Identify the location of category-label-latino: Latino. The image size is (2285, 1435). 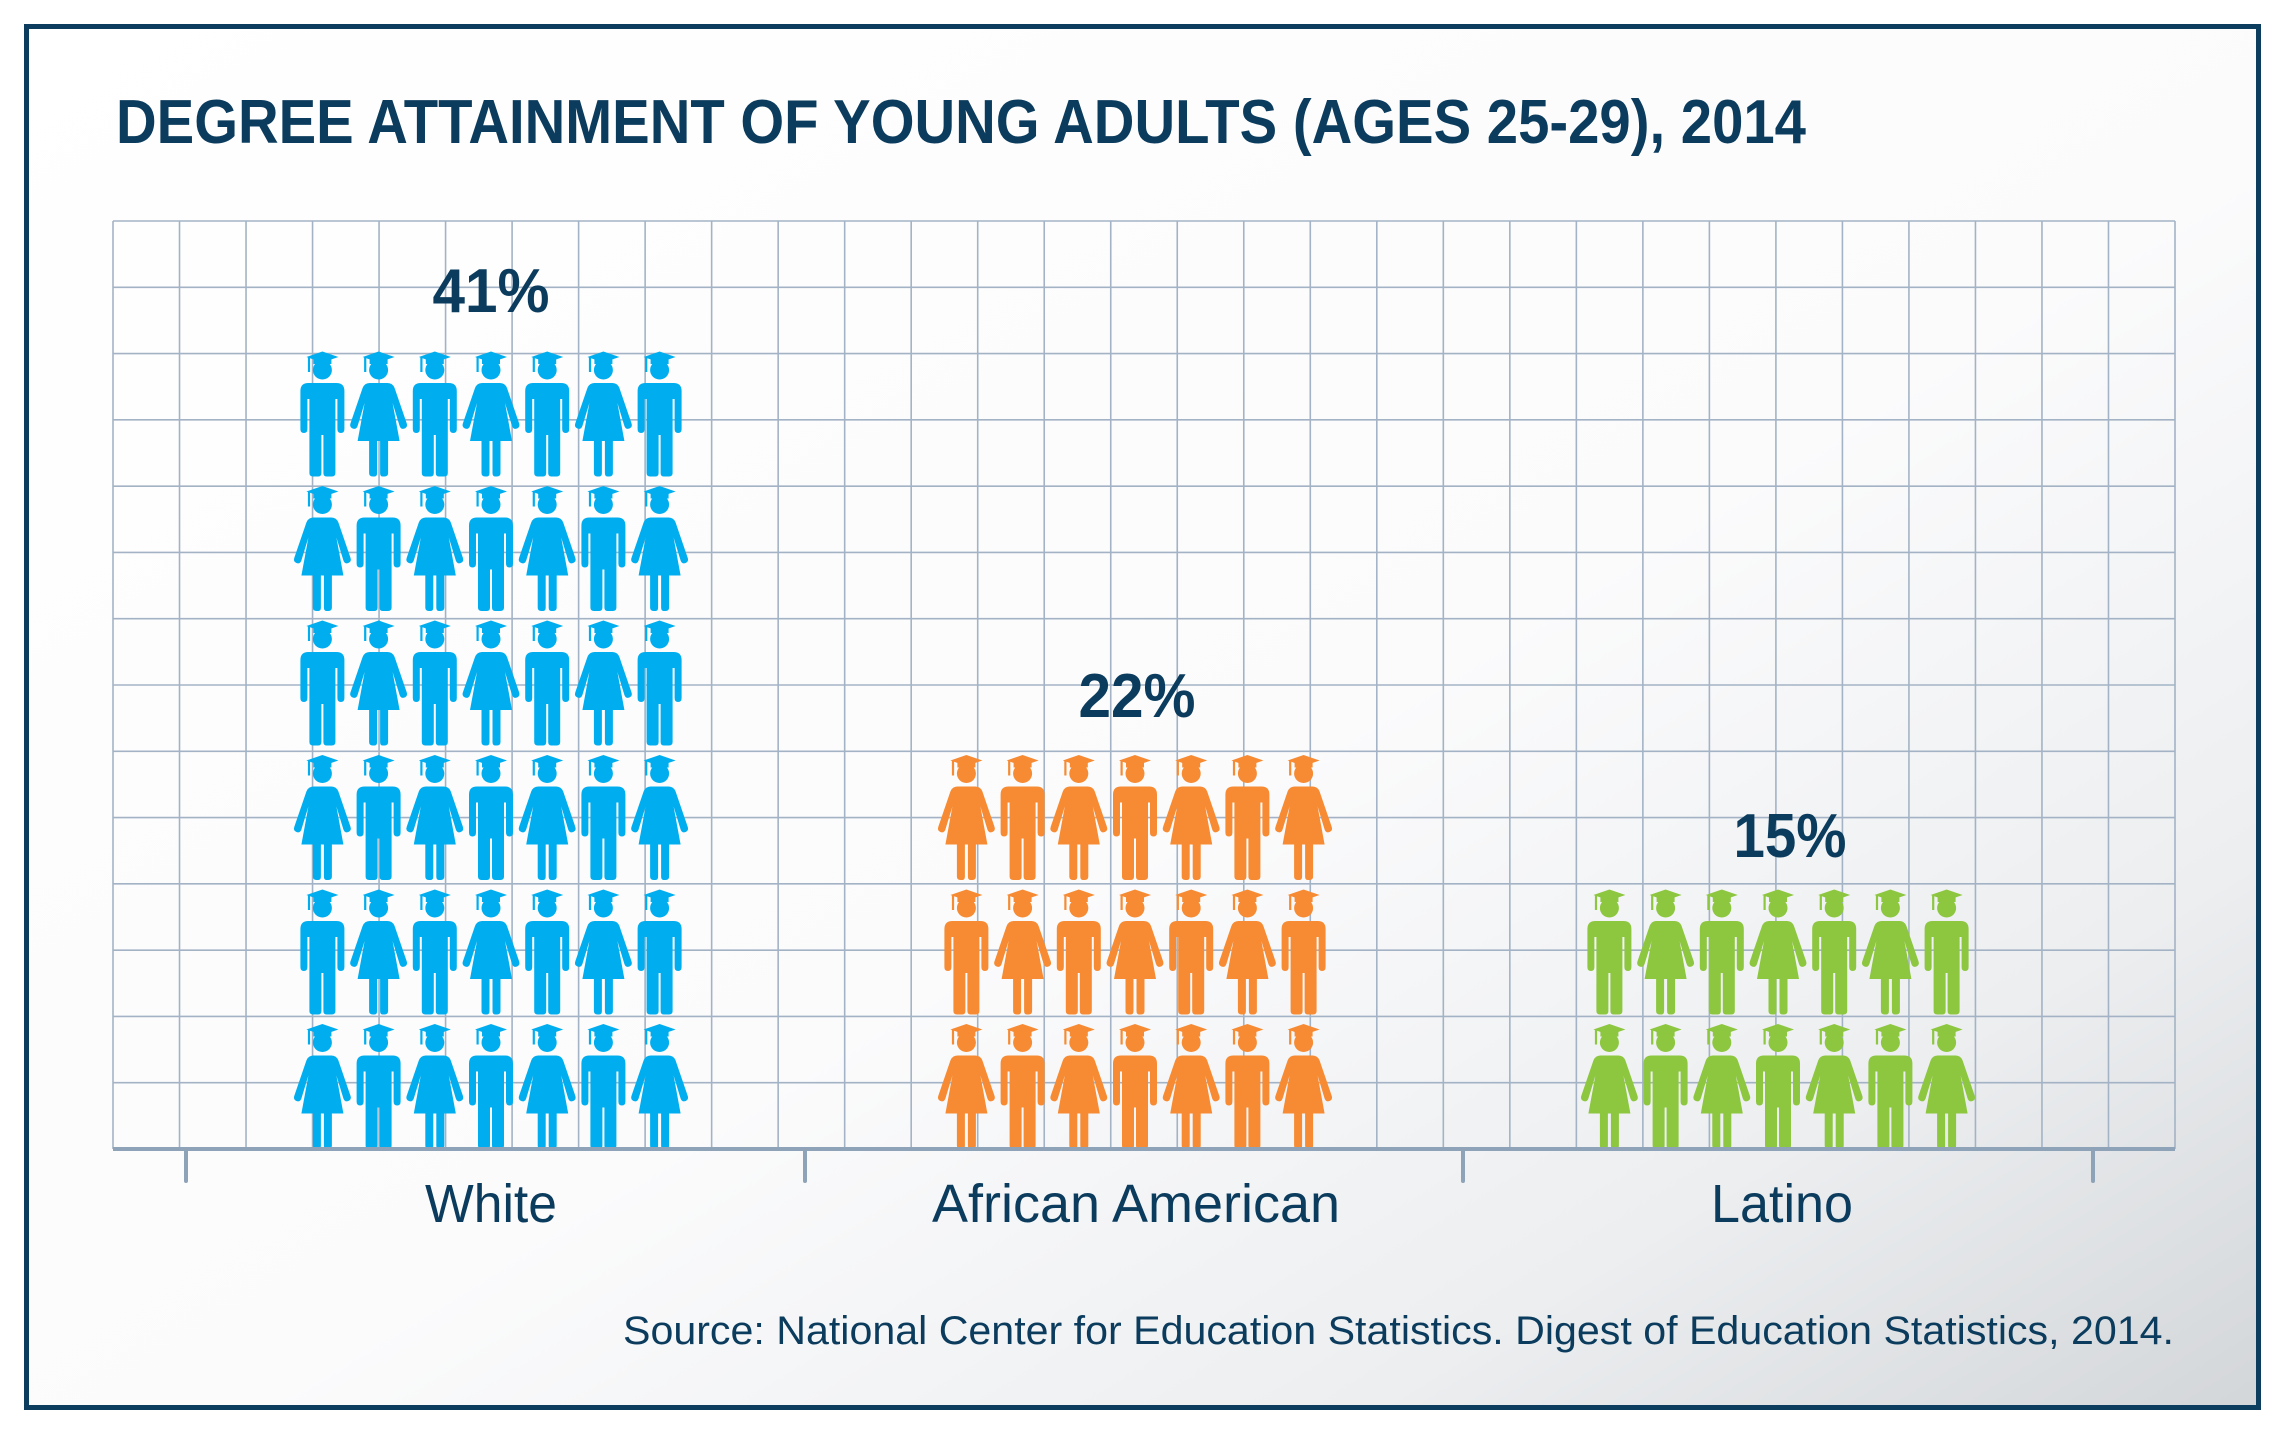
(1782, 1204).